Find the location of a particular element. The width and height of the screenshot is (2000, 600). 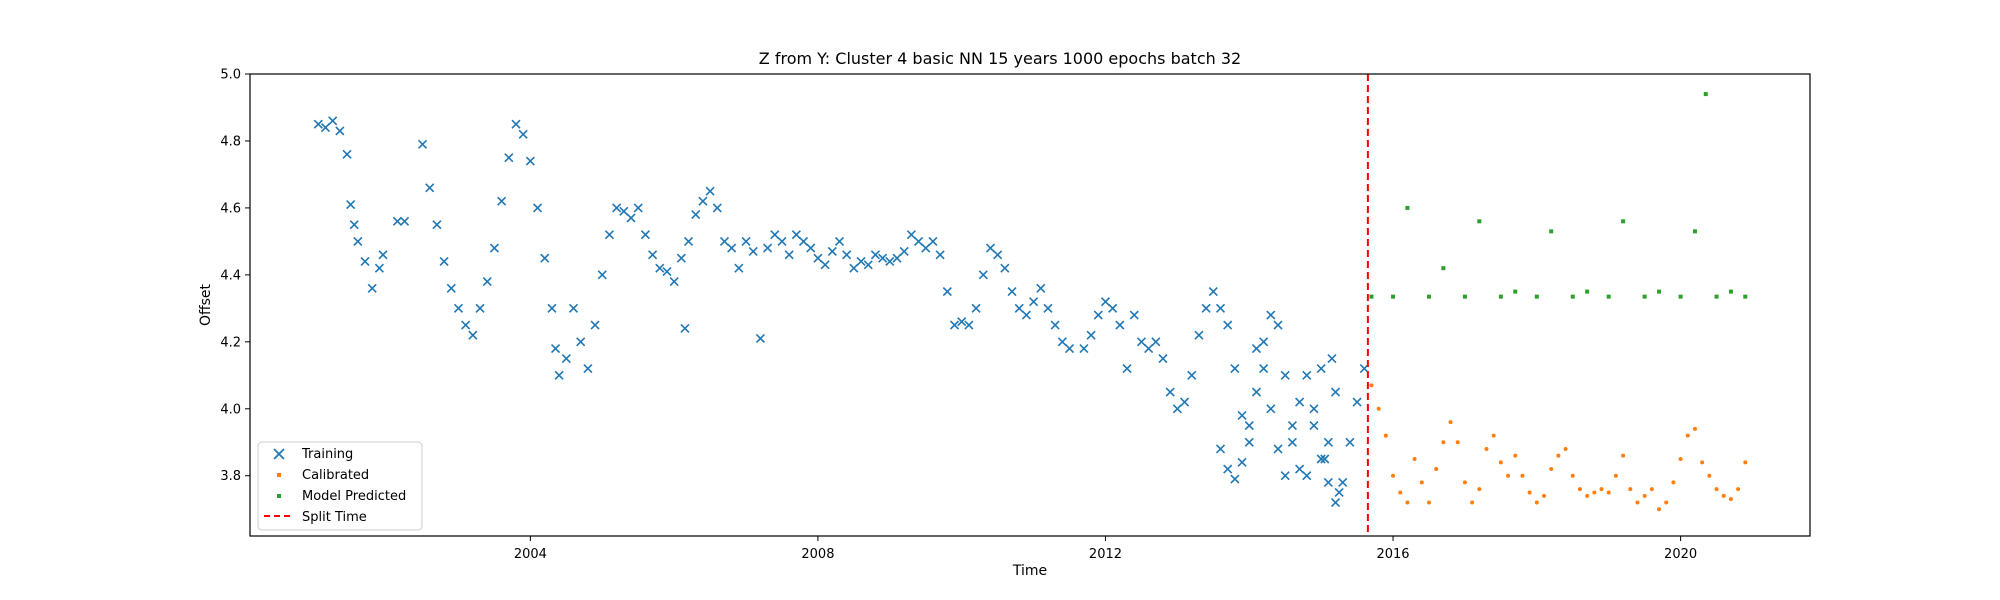

y-tick-label: 4.0 is located at coordinates (230, 409).